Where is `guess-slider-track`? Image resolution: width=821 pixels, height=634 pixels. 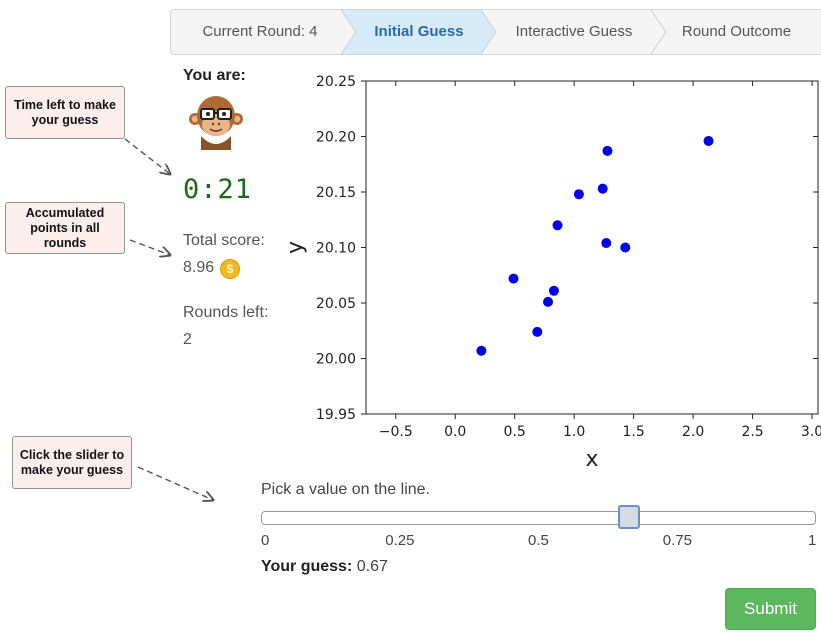 guess-slider-track is located at coordinates (538, 518).